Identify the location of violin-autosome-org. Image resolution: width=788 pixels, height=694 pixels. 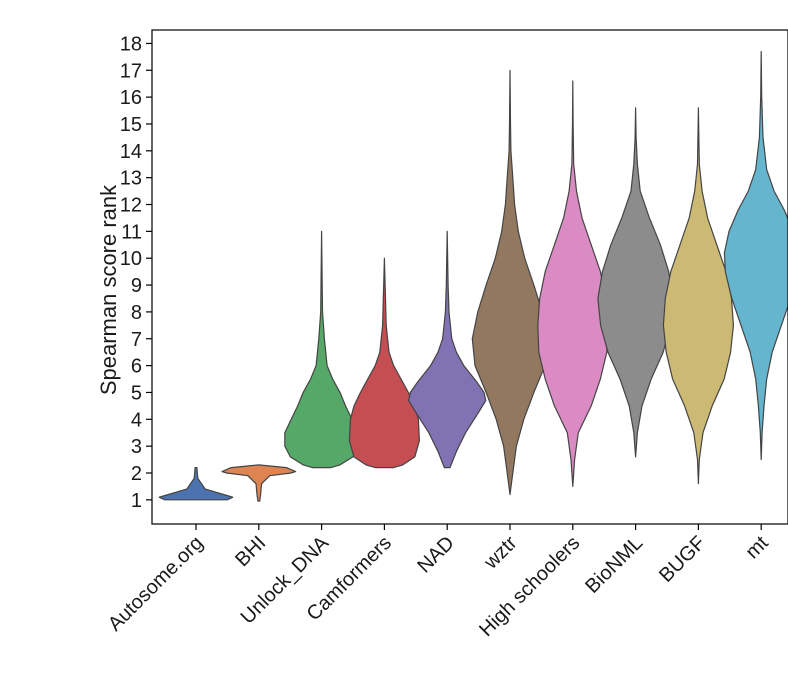
(196, 484).